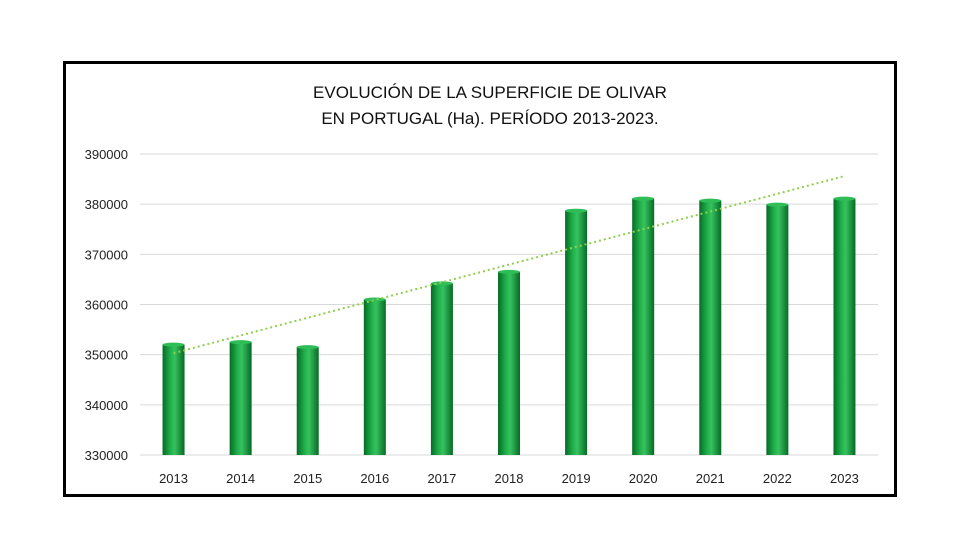  I want to click on y-tick-label: 340000, so click(106, 405).